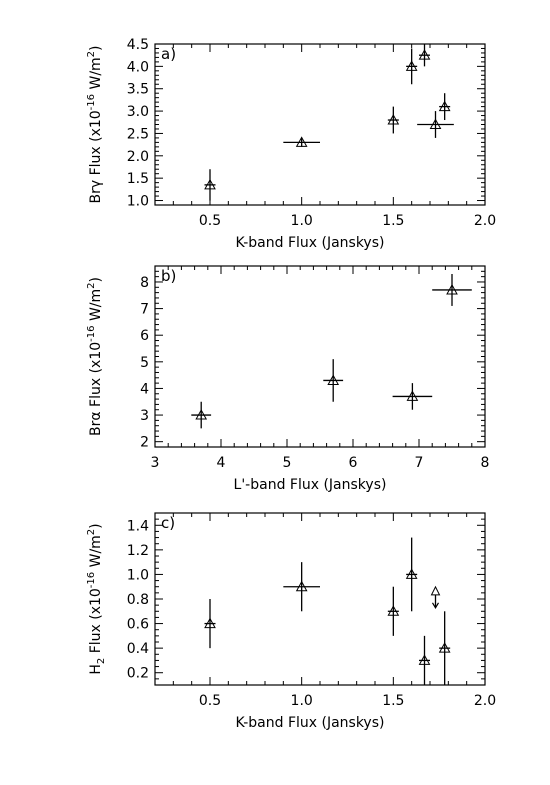 The height and width of the screenshot is (785, 550). Describe the element at coordinates (353, 463) in the screenshot. I see `x-tick-label: 6` at that location.